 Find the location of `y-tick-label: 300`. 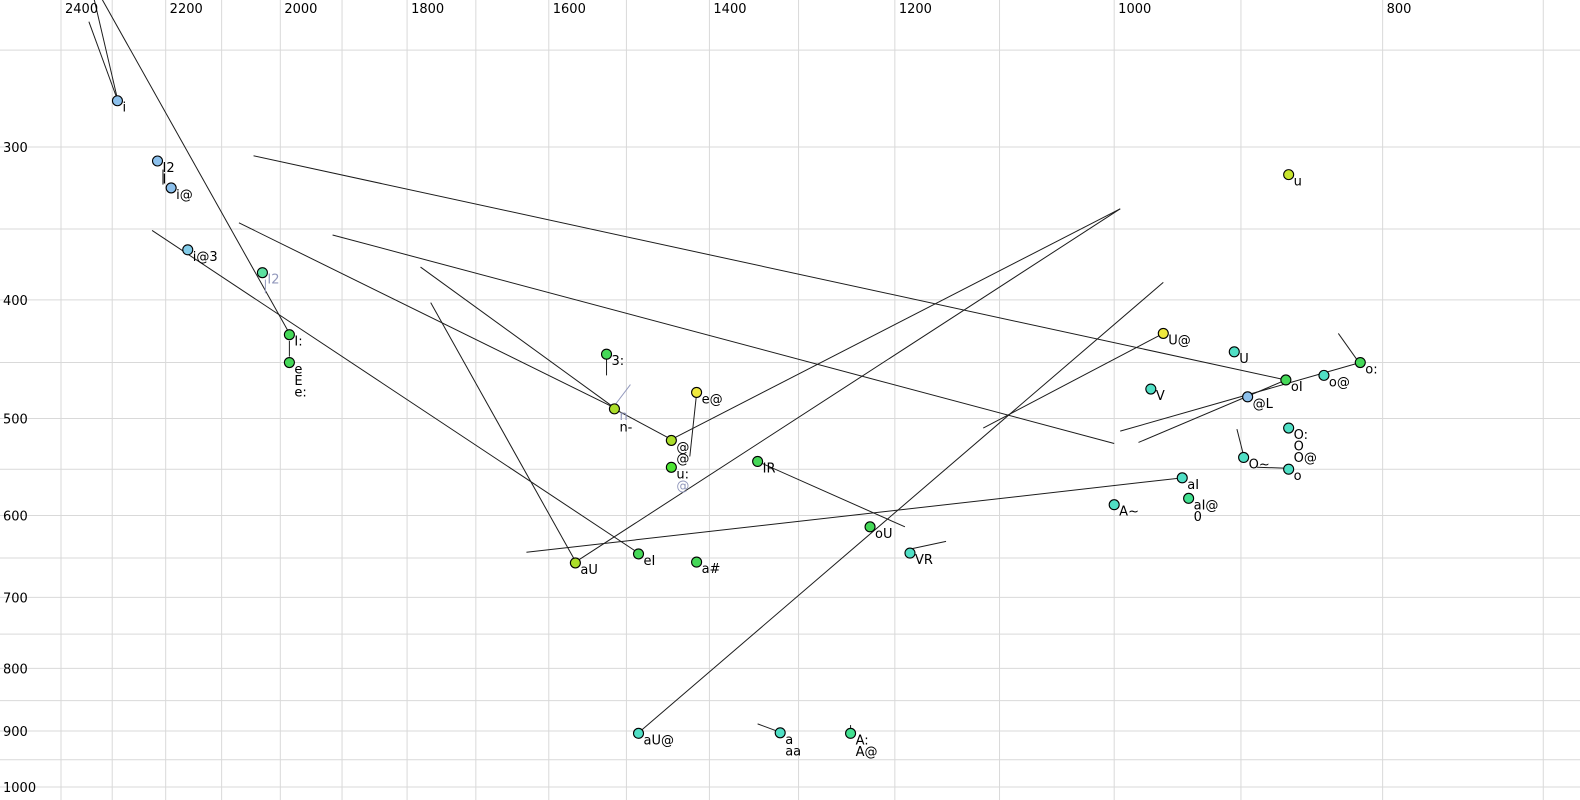

y-tick-label: 300 is located at coordinates (15, 148).